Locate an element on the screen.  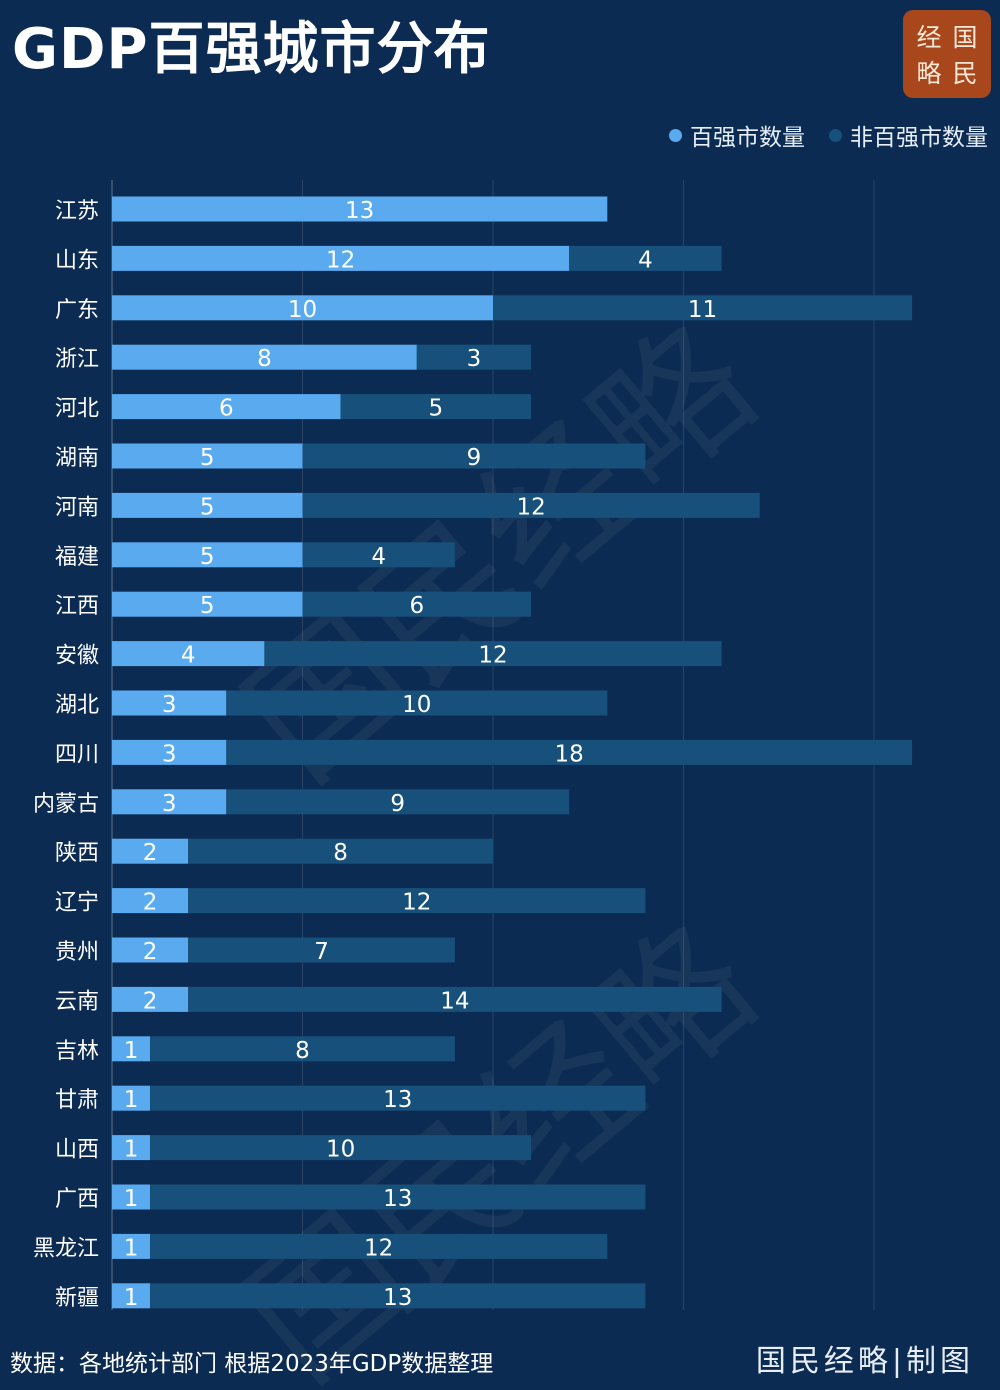
category-label: 湖南 is located at coordinates (77, 458).